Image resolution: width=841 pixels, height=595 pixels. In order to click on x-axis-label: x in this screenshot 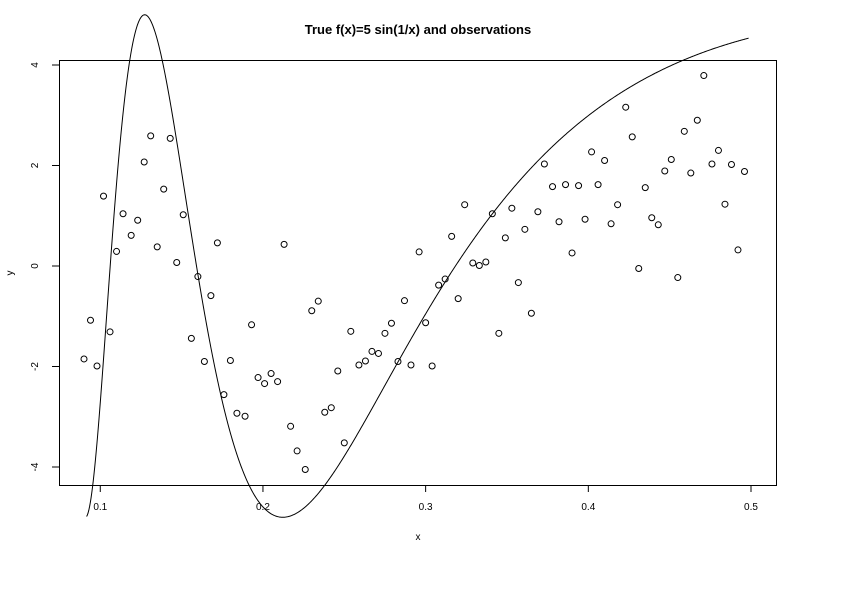, I will do `click(418, 537)`.